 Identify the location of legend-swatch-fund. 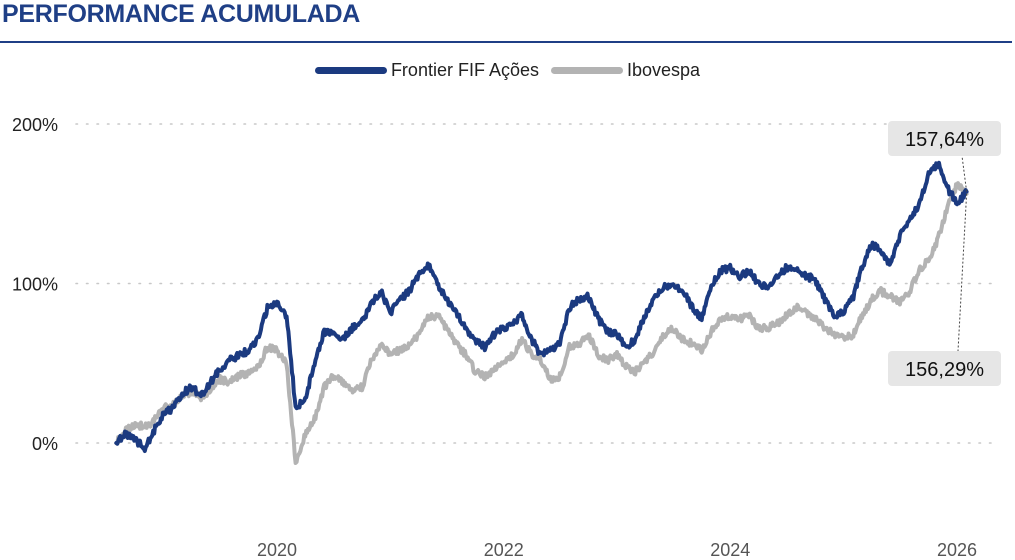
(350, 70).